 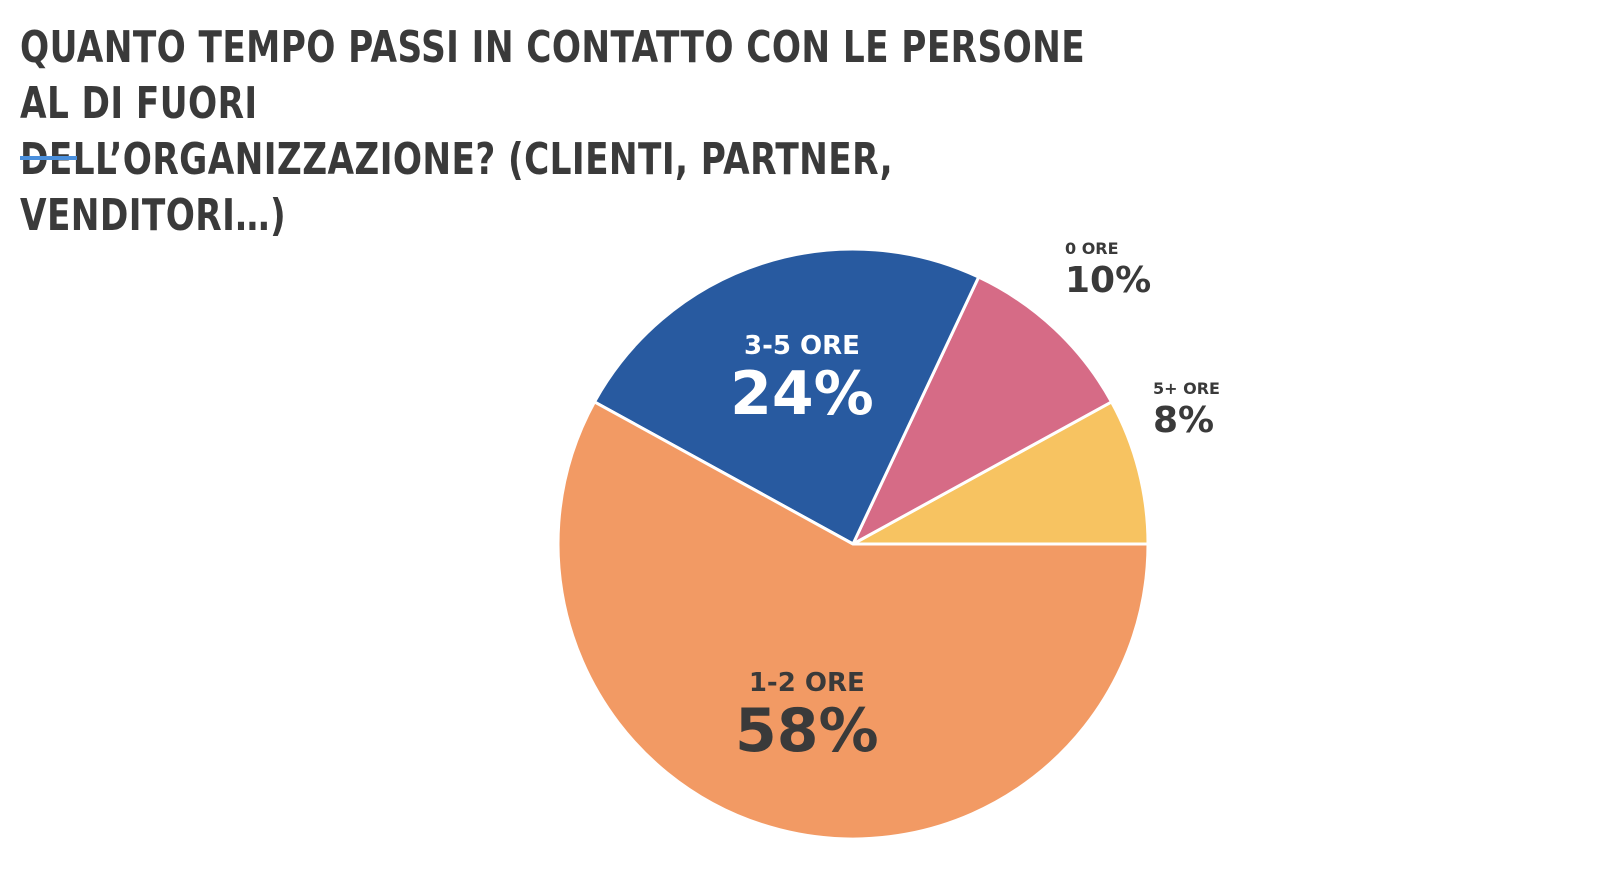 I want to click on slice-value-1-2-ore: 58%, so click(x=807, y=731).